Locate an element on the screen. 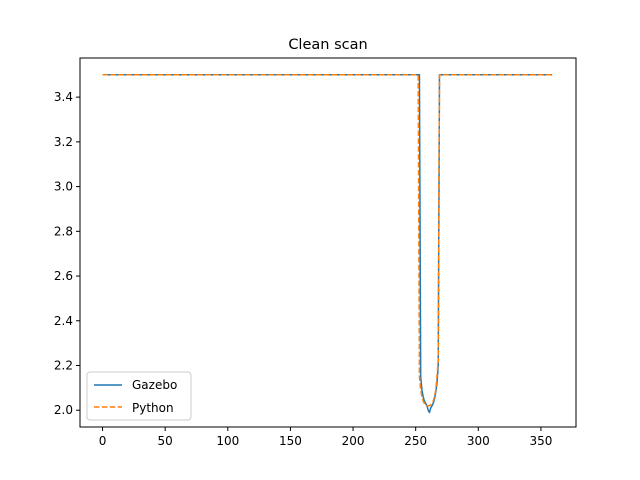 The image size is (640, 480). y-tick-label: 3.2 is located at coordinates (63, 142).